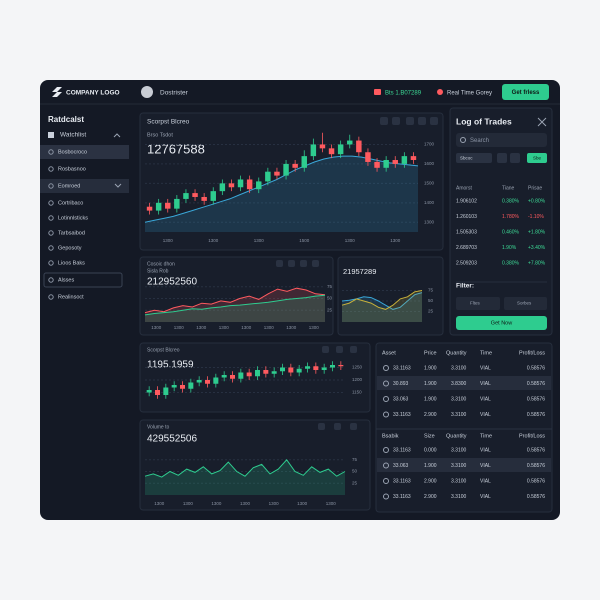  I want to click on trades-button, so click(501, 323).